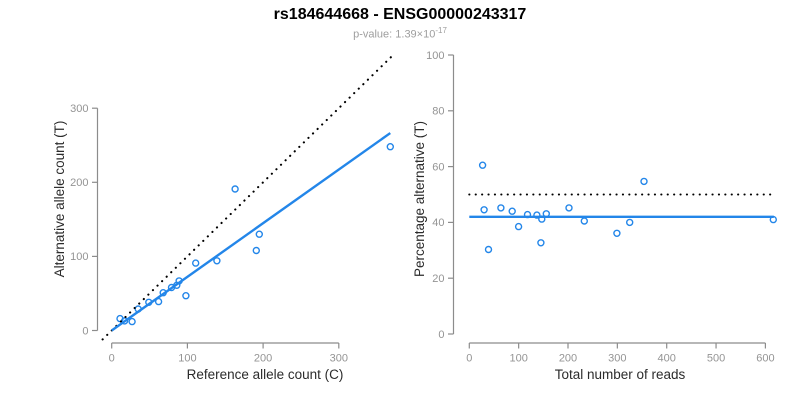 The height and width of the screenshot is (400, 800). I want to click on y-tick-label: 200, so click(79, 183).